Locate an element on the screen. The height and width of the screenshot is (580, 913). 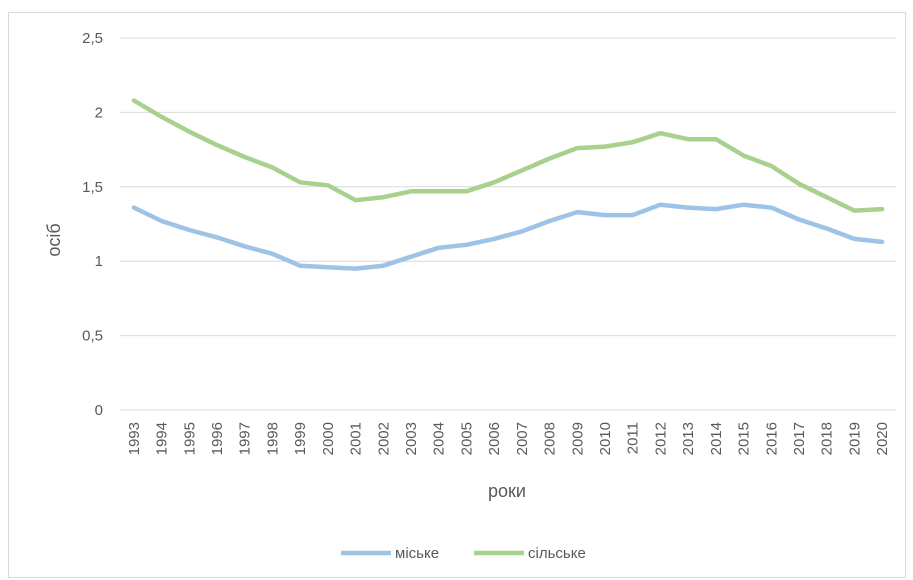
y-axis-title: осіб is located at coordinates (54, 239).